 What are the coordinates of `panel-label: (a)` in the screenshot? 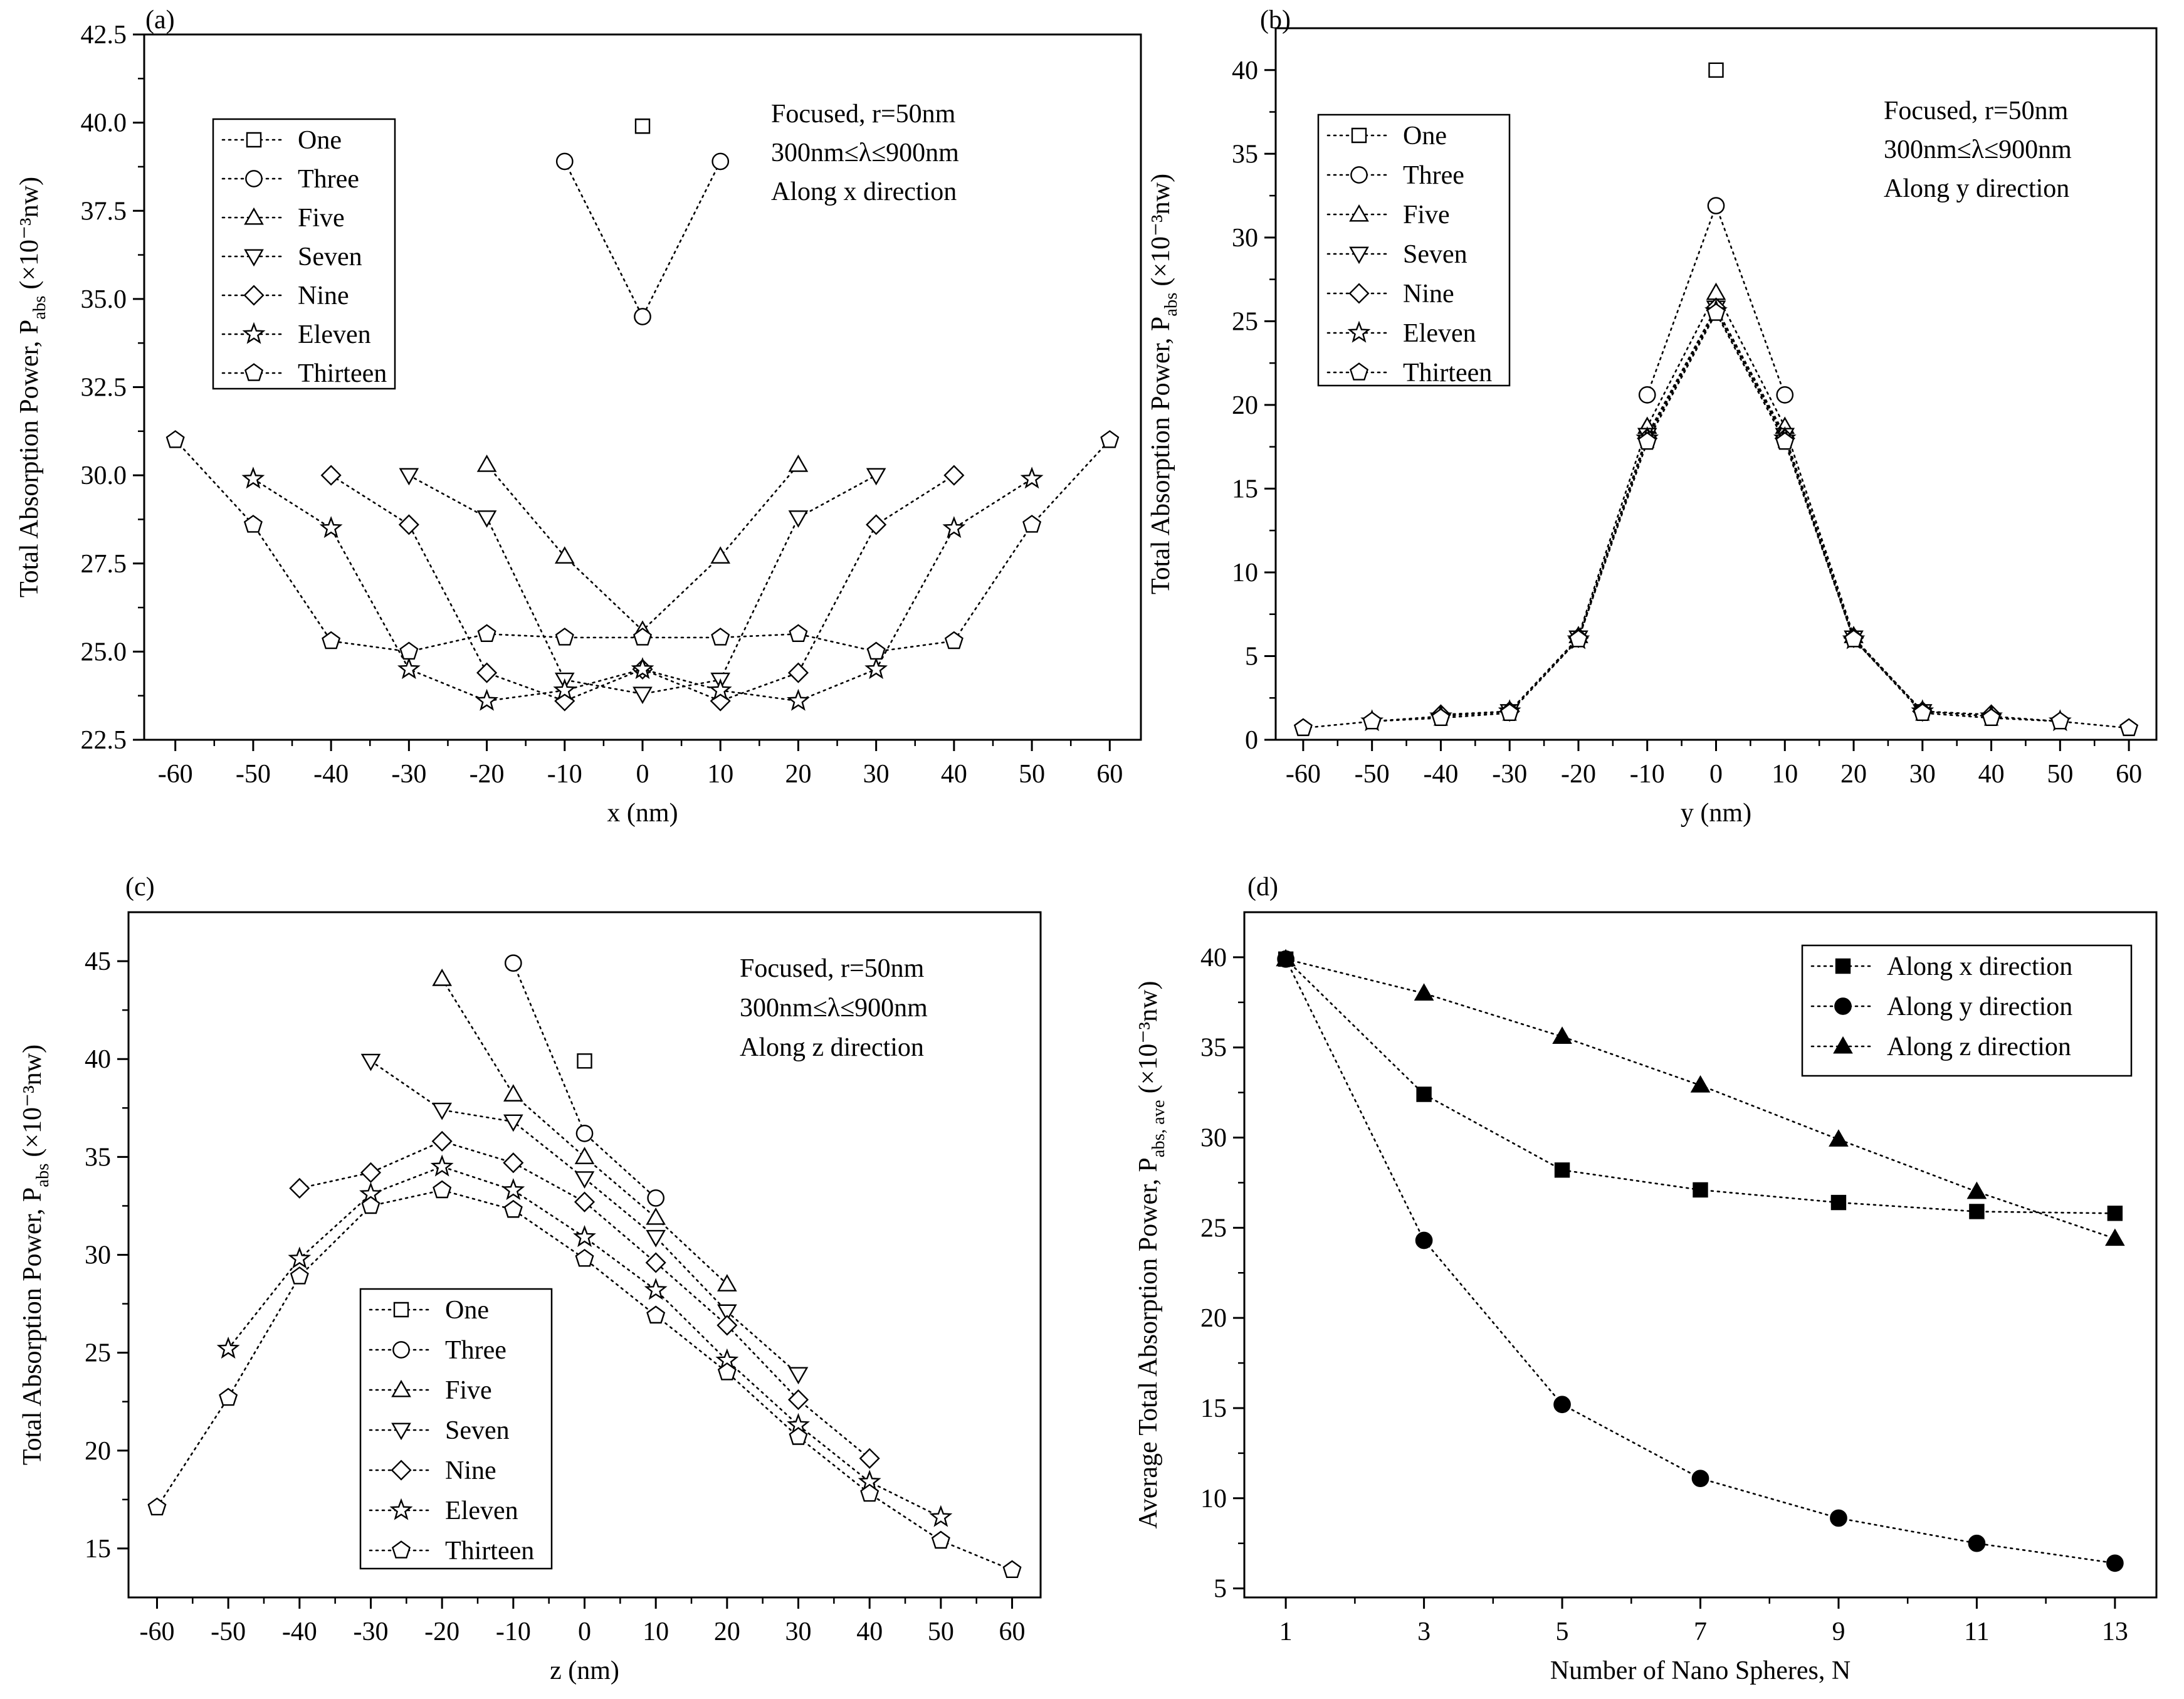 It's located at (160, 20).